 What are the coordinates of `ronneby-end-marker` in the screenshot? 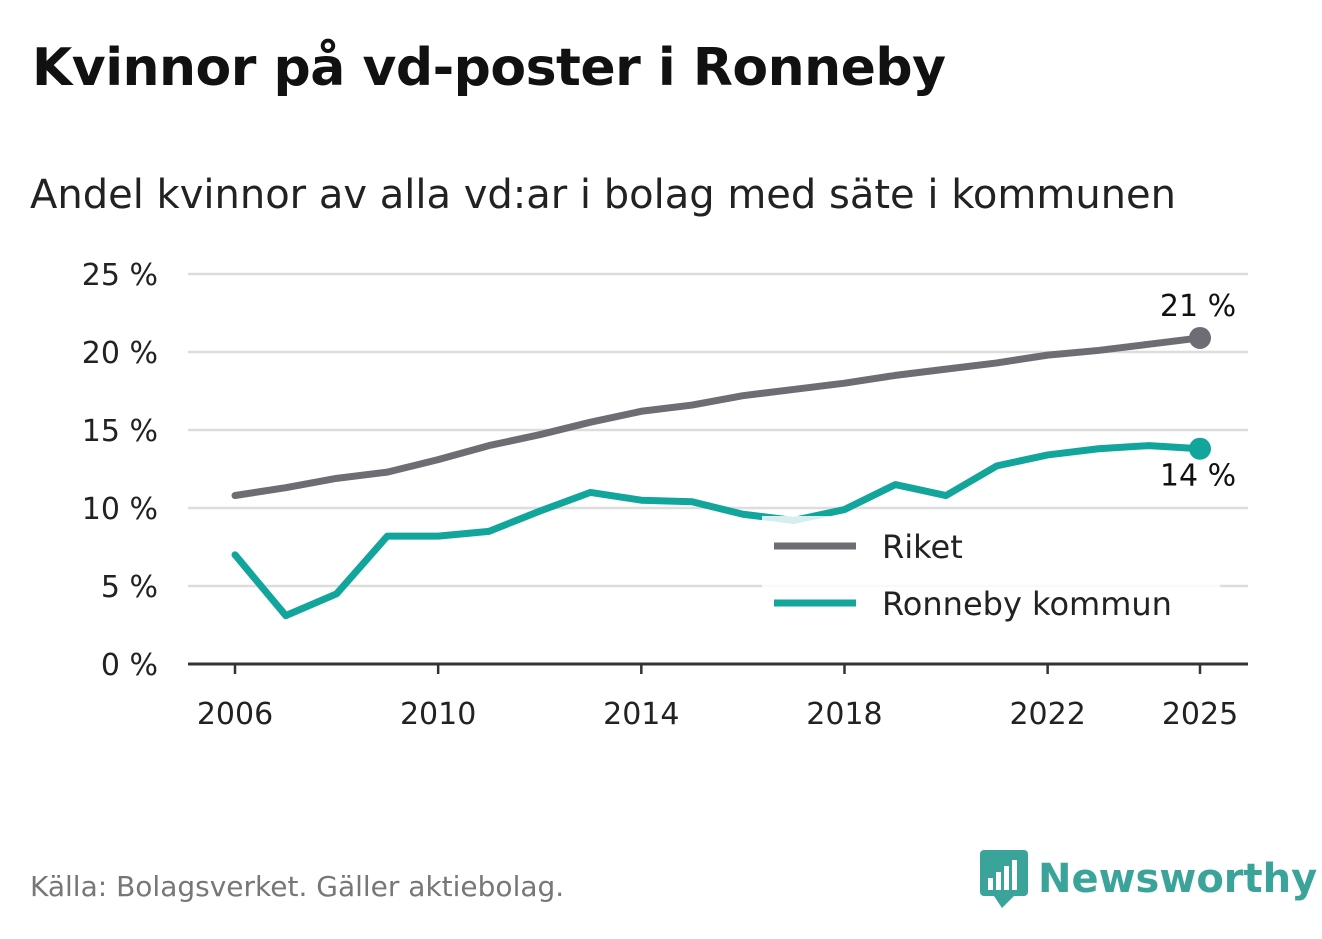 It's located at (1200, 448).